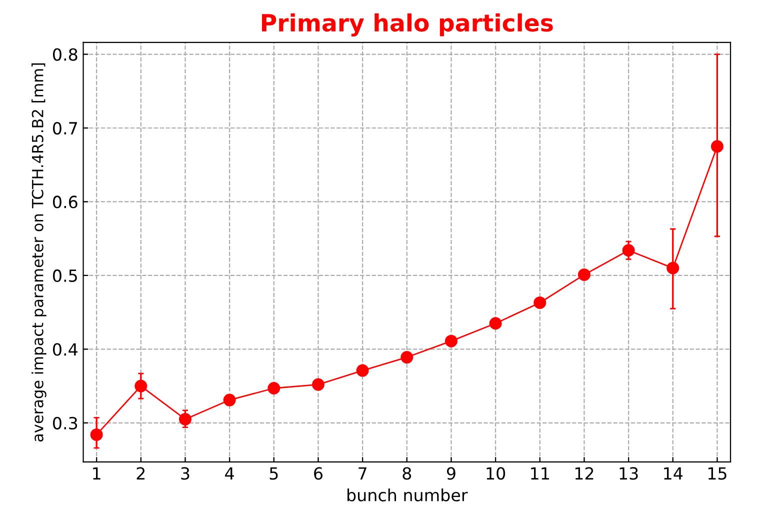 Image resolution: width=757 pixels, height=531 pixels. Describe the element at coordinates (65, 275) in the screenshot. I see `y-tick-label: 0.5` at that location.